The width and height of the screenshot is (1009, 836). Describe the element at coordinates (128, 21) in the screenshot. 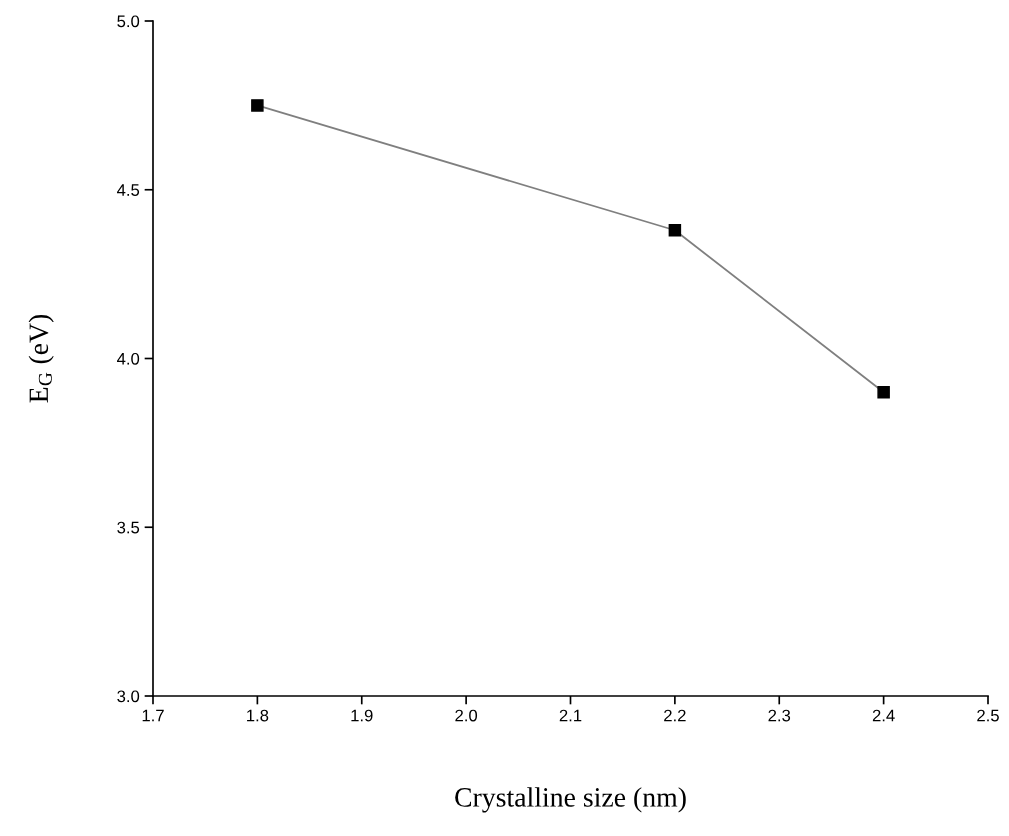

I see `y-tick-label: 5.0` at that location.